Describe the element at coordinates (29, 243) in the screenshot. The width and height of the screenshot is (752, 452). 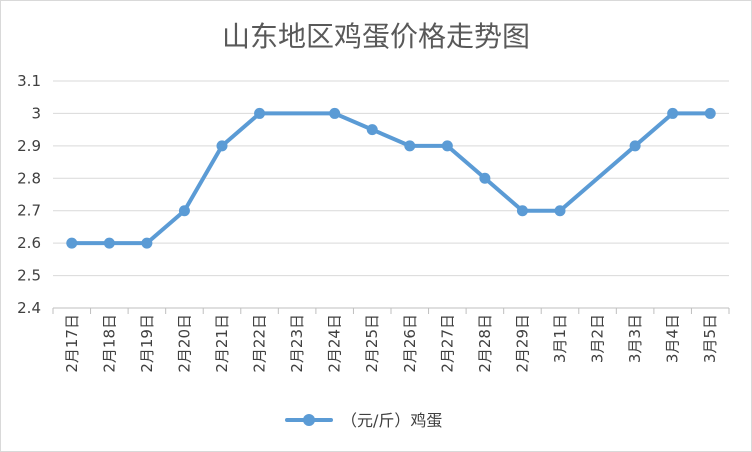
I see `y-tick-label: 2.6` at that location.